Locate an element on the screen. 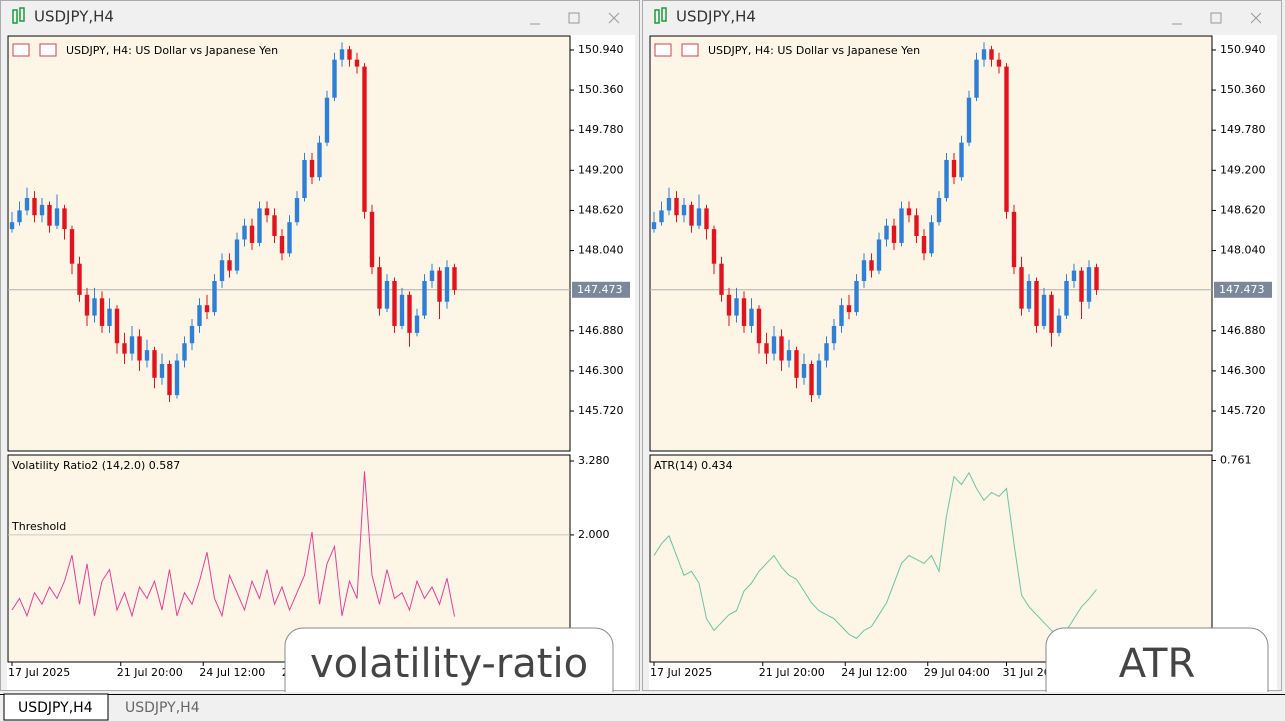  indicator-label: ATR(14) 0.434 is located at coordinates (693, 465).